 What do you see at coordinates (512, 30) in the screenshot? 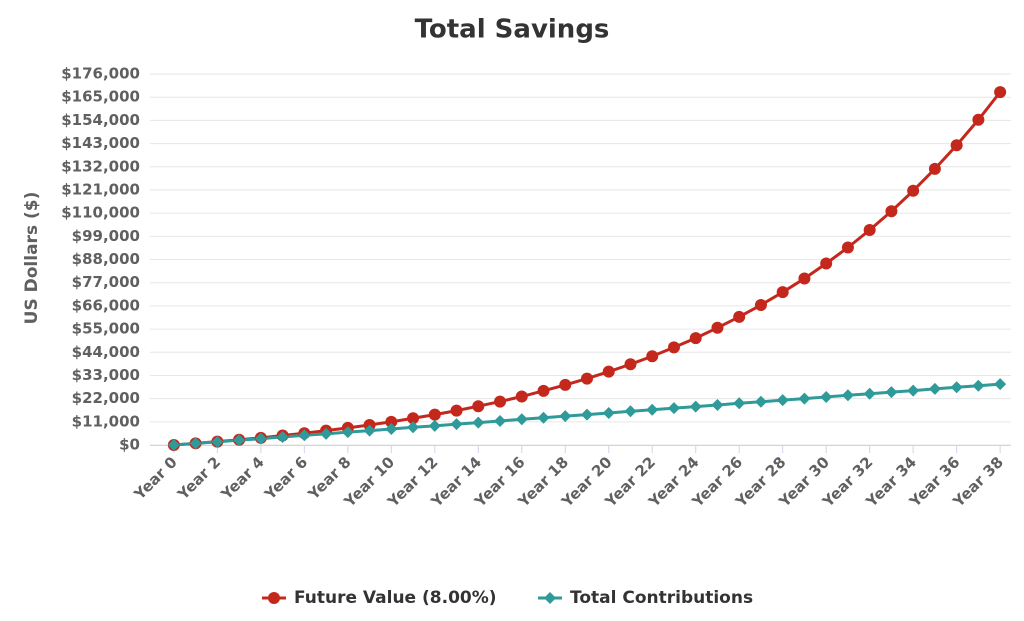
I see `chart-title: Total Savings` at bounding box center [512, 30].